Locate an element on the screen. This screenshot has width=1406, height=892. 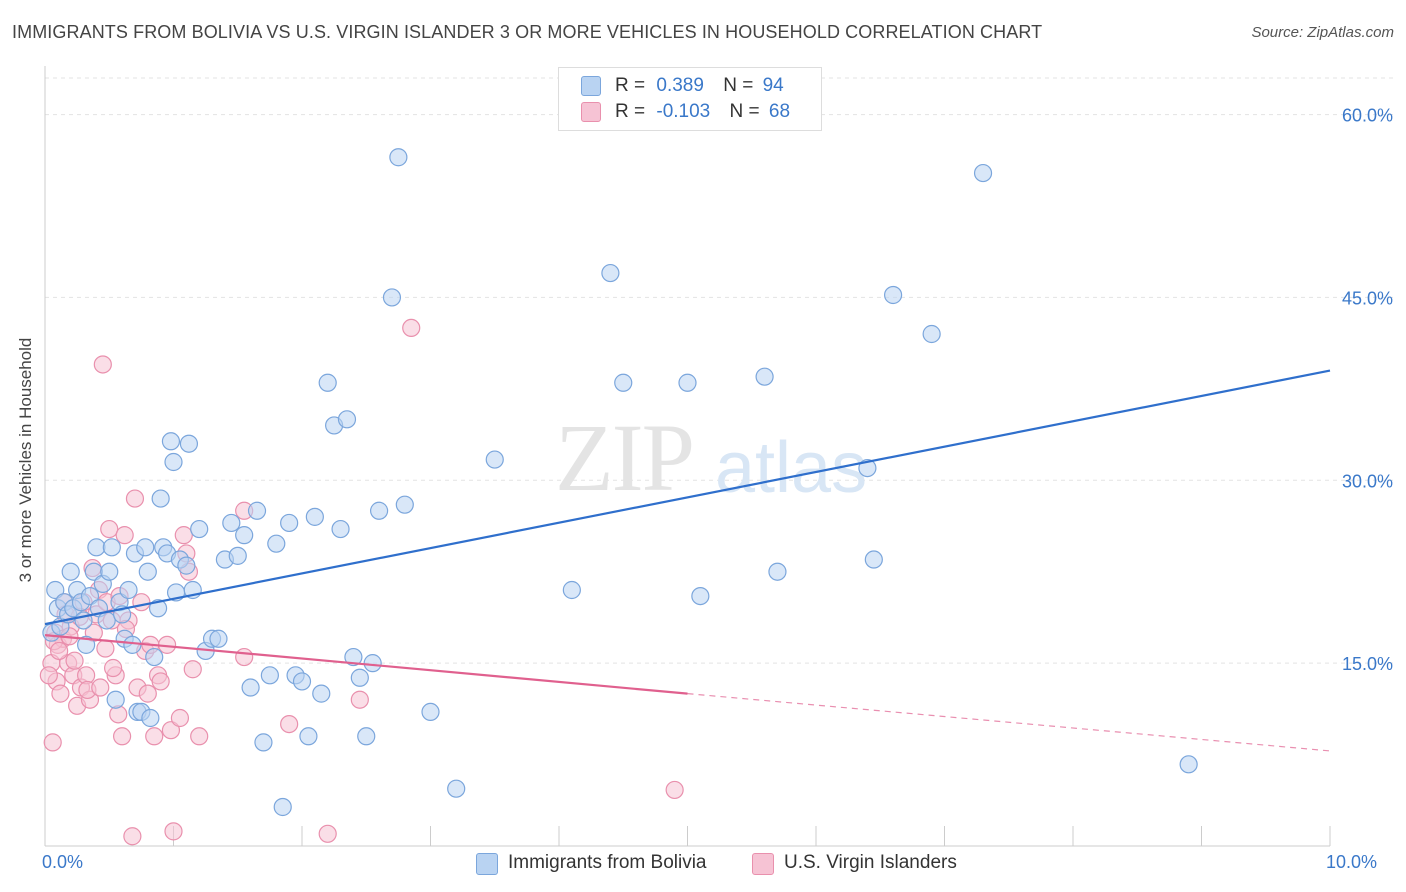
y-tick-label: 15.0% is located at coordinates (1367, 664).